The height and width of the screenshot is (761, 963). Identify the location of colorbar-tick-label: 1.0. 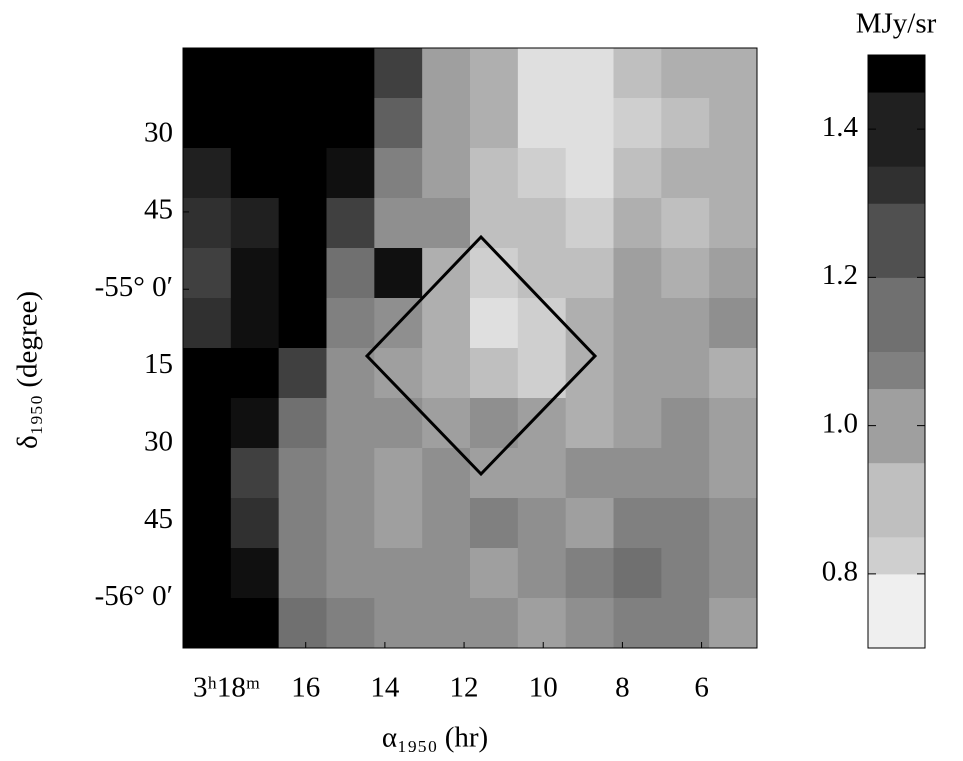
(840, 423).